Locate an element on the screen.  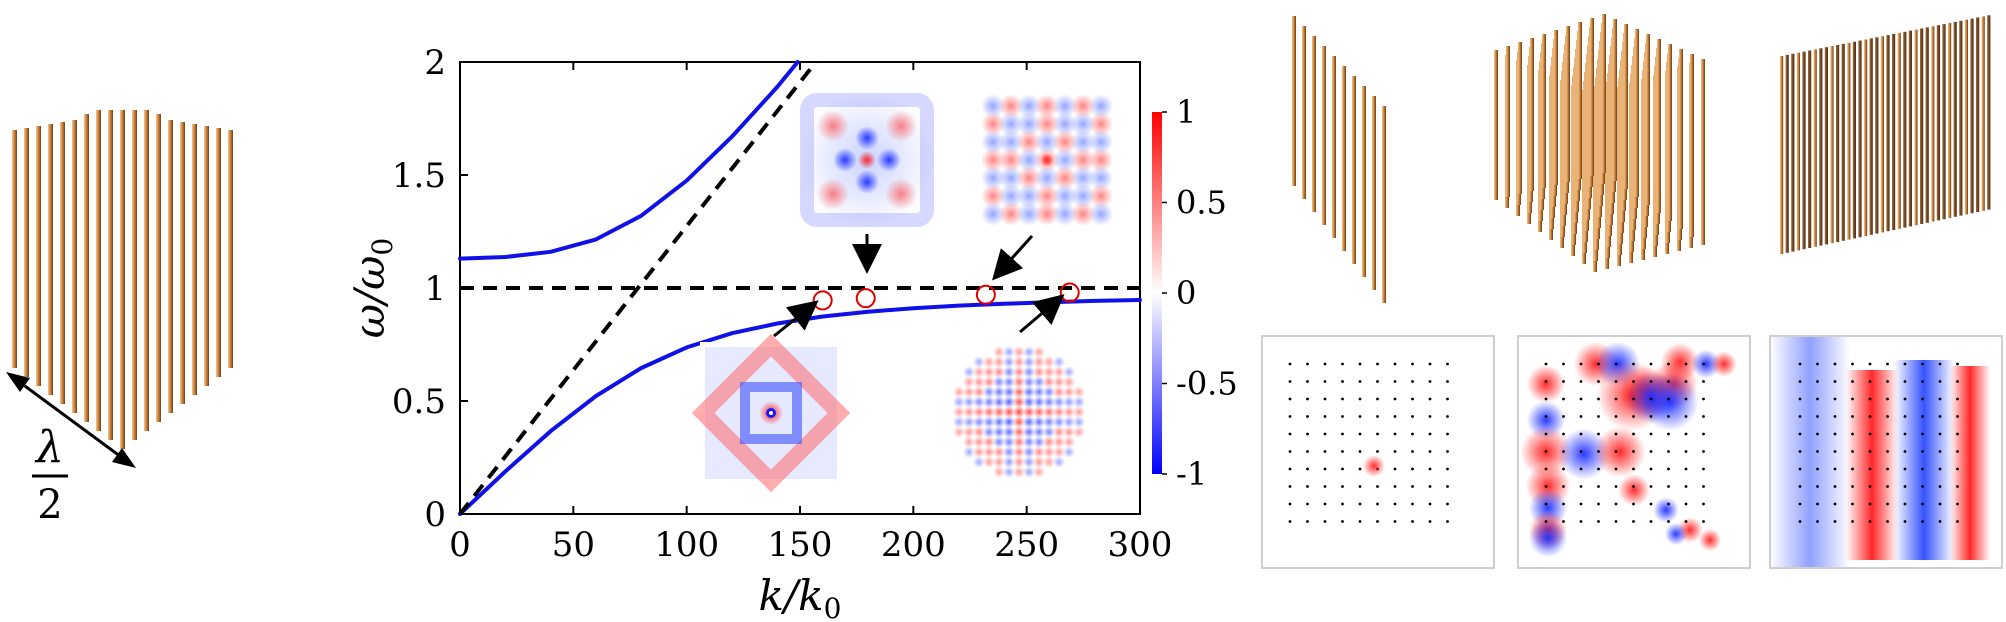
y-ticks: 0 0.5 1 1.5 2 is located at coordinates (430, 289).